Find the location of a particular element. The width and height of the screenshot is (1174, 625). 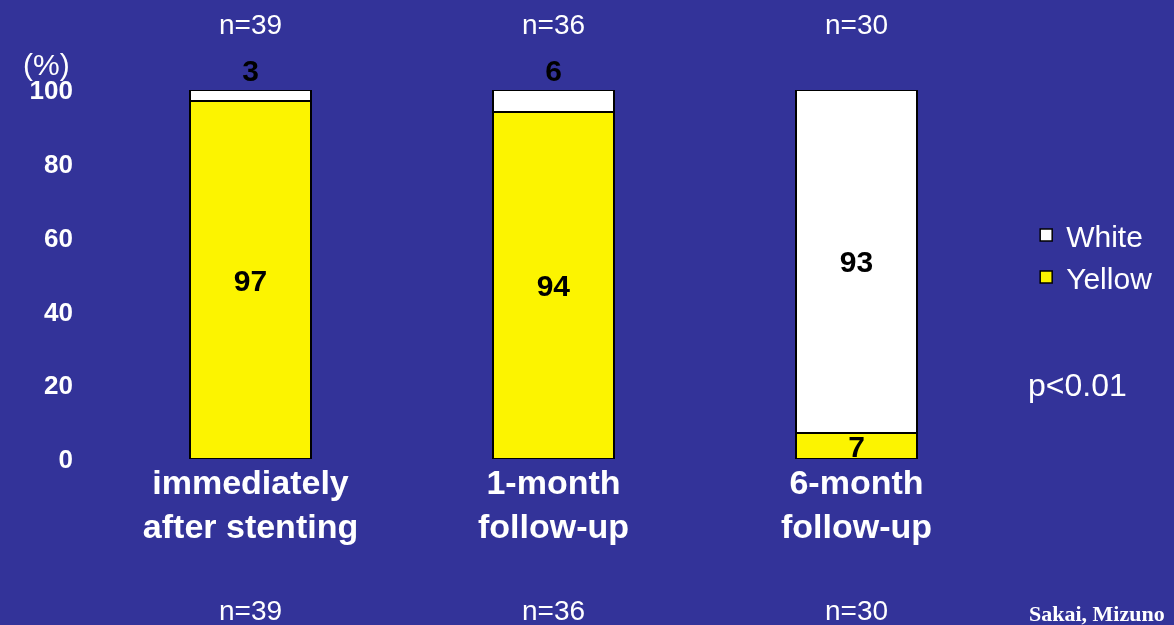

data-label: 93 is located at coordinates (856, 262).